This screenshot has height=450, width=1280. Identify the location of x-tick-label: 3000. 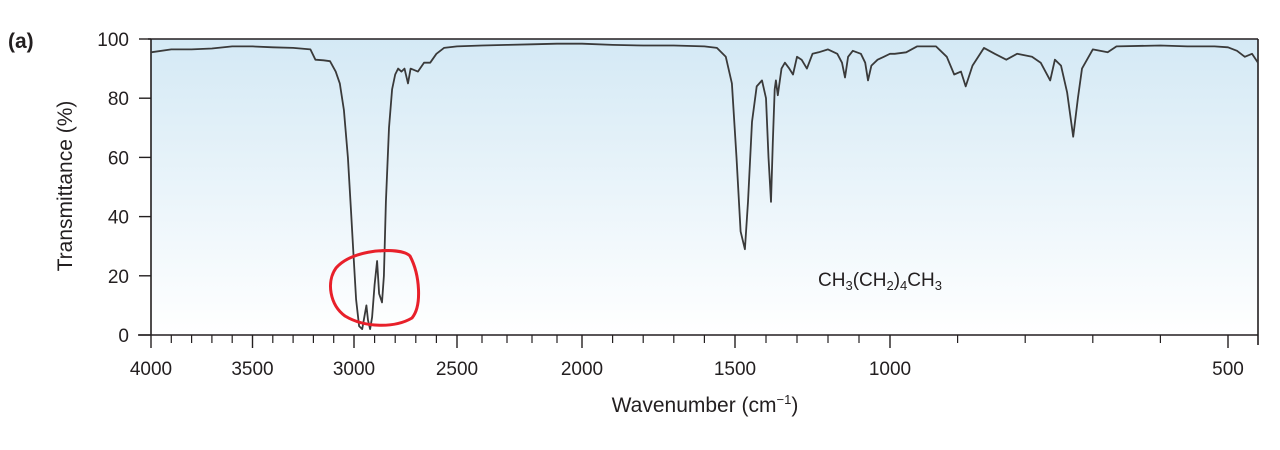
(354, 369).